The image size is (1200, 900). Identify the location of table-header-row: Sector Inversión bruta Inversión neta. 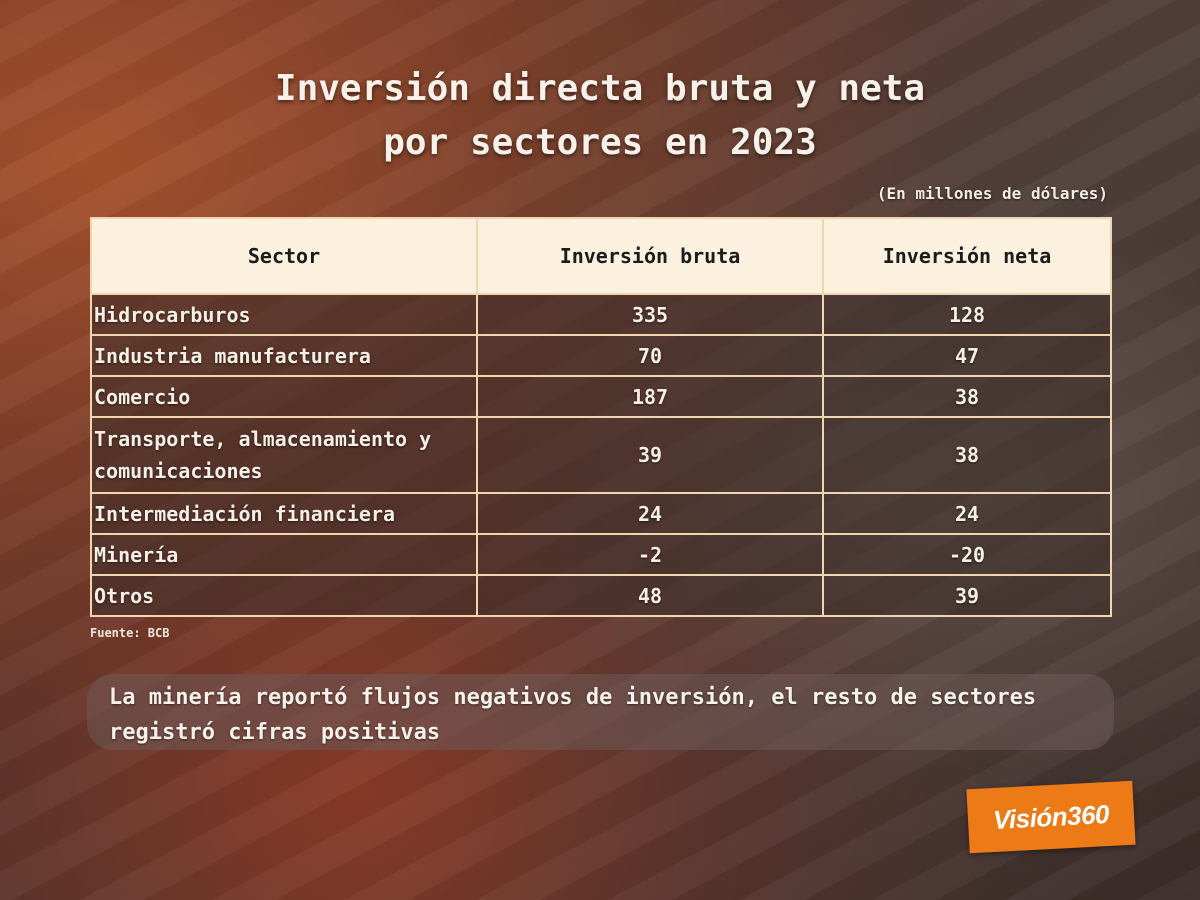
(601, 256).